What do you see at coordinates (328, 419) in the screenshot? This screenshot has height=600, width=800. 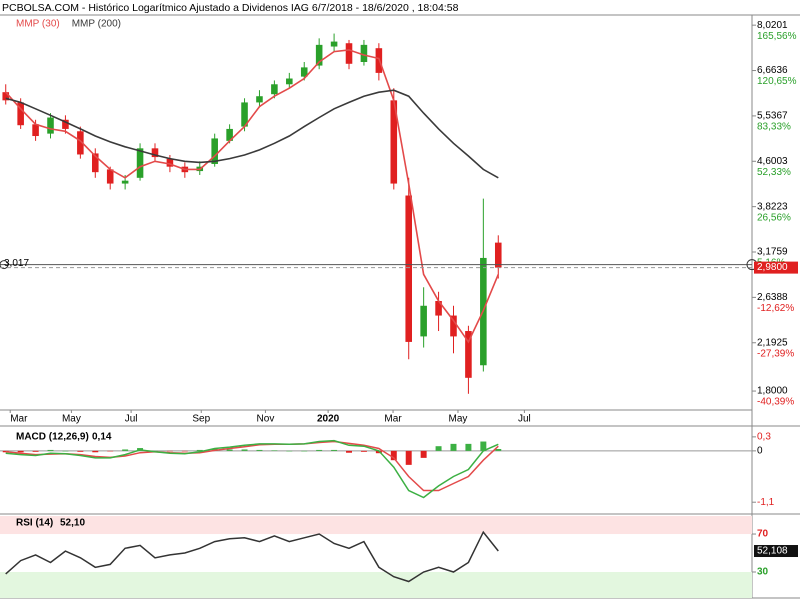 I see `x-tick-label: 2020` at bounding box center [328, 419].